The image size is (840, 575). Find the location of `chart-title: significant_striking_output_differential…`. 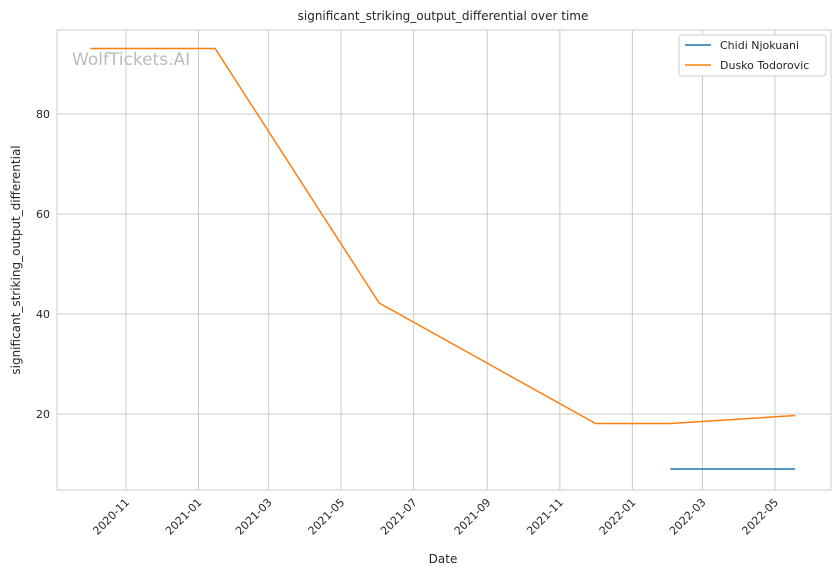

chart-title: significant_striking_output_differential… is located at coordinates (443, 16).